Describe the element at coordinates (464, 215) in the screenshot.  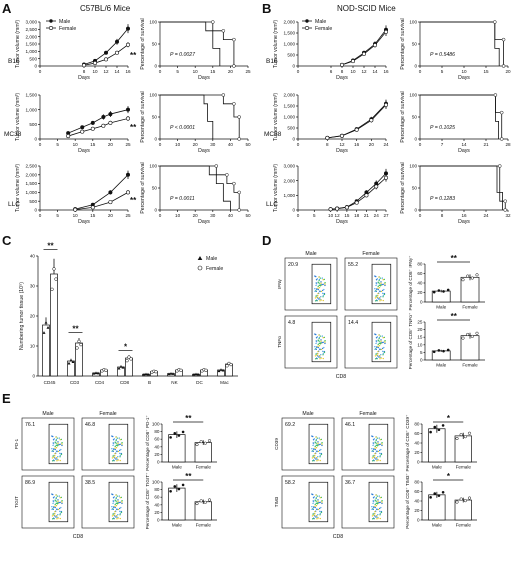
I see `x-tick-label: 16` at that location.